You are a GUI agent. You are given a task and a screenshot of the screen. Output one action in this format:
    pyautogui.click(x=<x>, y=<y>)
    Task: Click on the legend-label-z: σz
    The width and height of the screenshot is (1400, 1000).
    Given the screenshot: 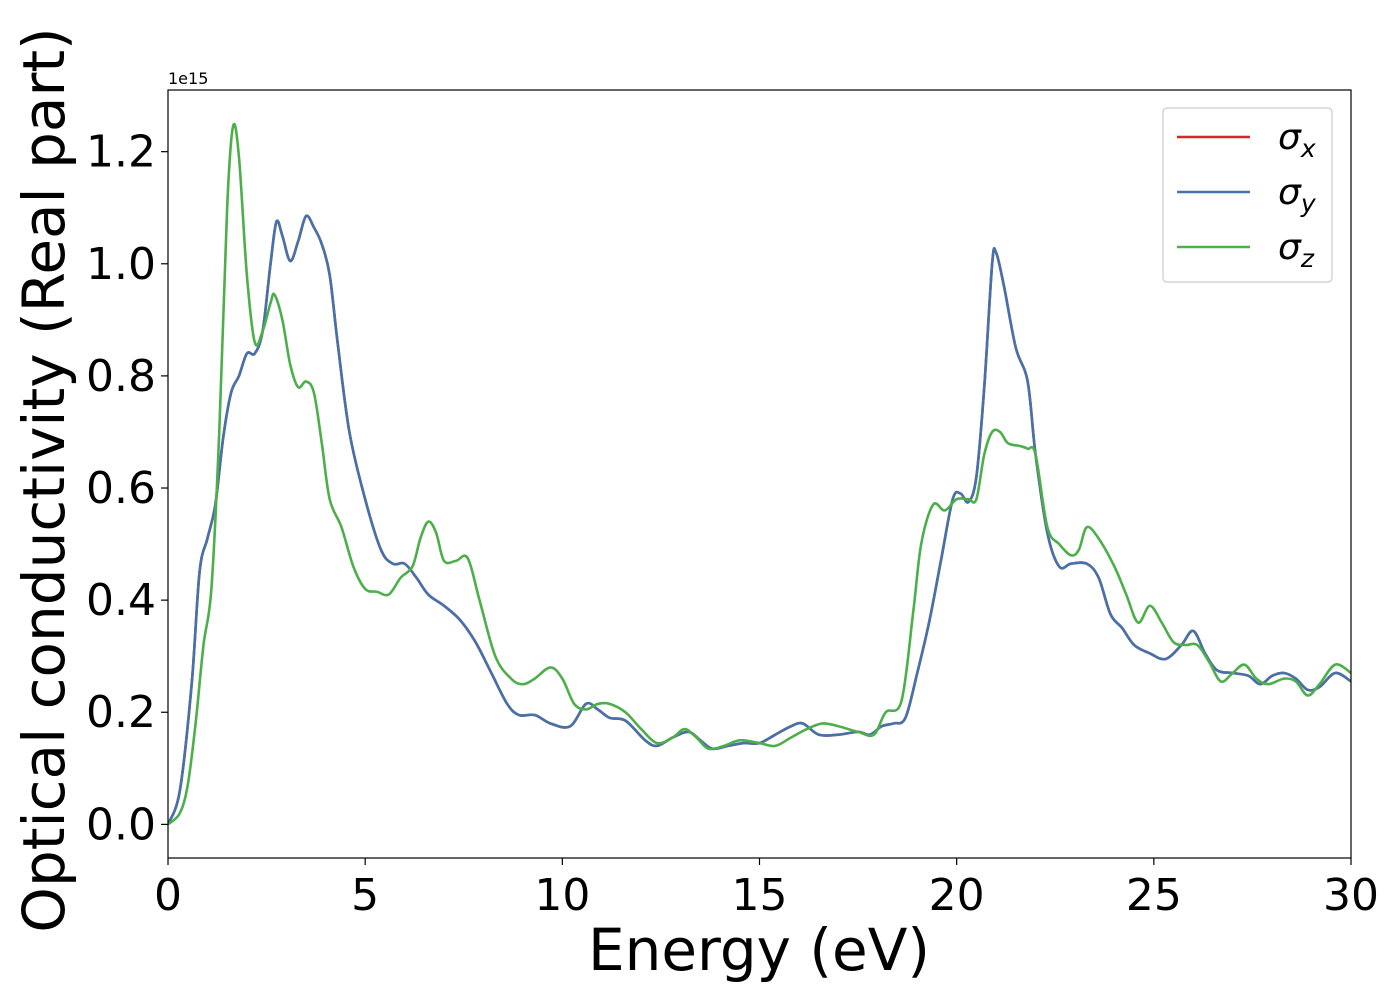 What is the action you would take?
    pyautogui.click(x=1296, y=250)
    